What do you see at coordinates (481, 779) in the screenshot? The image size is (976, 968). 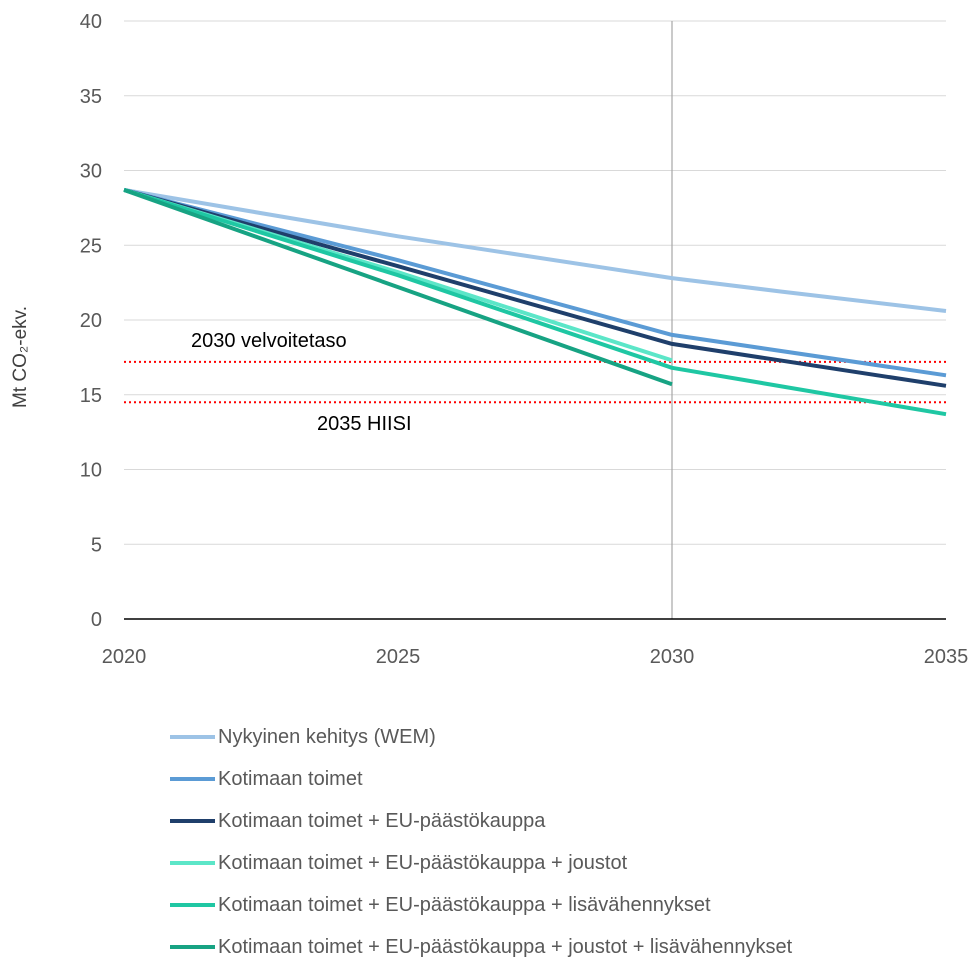 I see `legend-item: Kotimaan toimet` at bounding box center [481, 779].